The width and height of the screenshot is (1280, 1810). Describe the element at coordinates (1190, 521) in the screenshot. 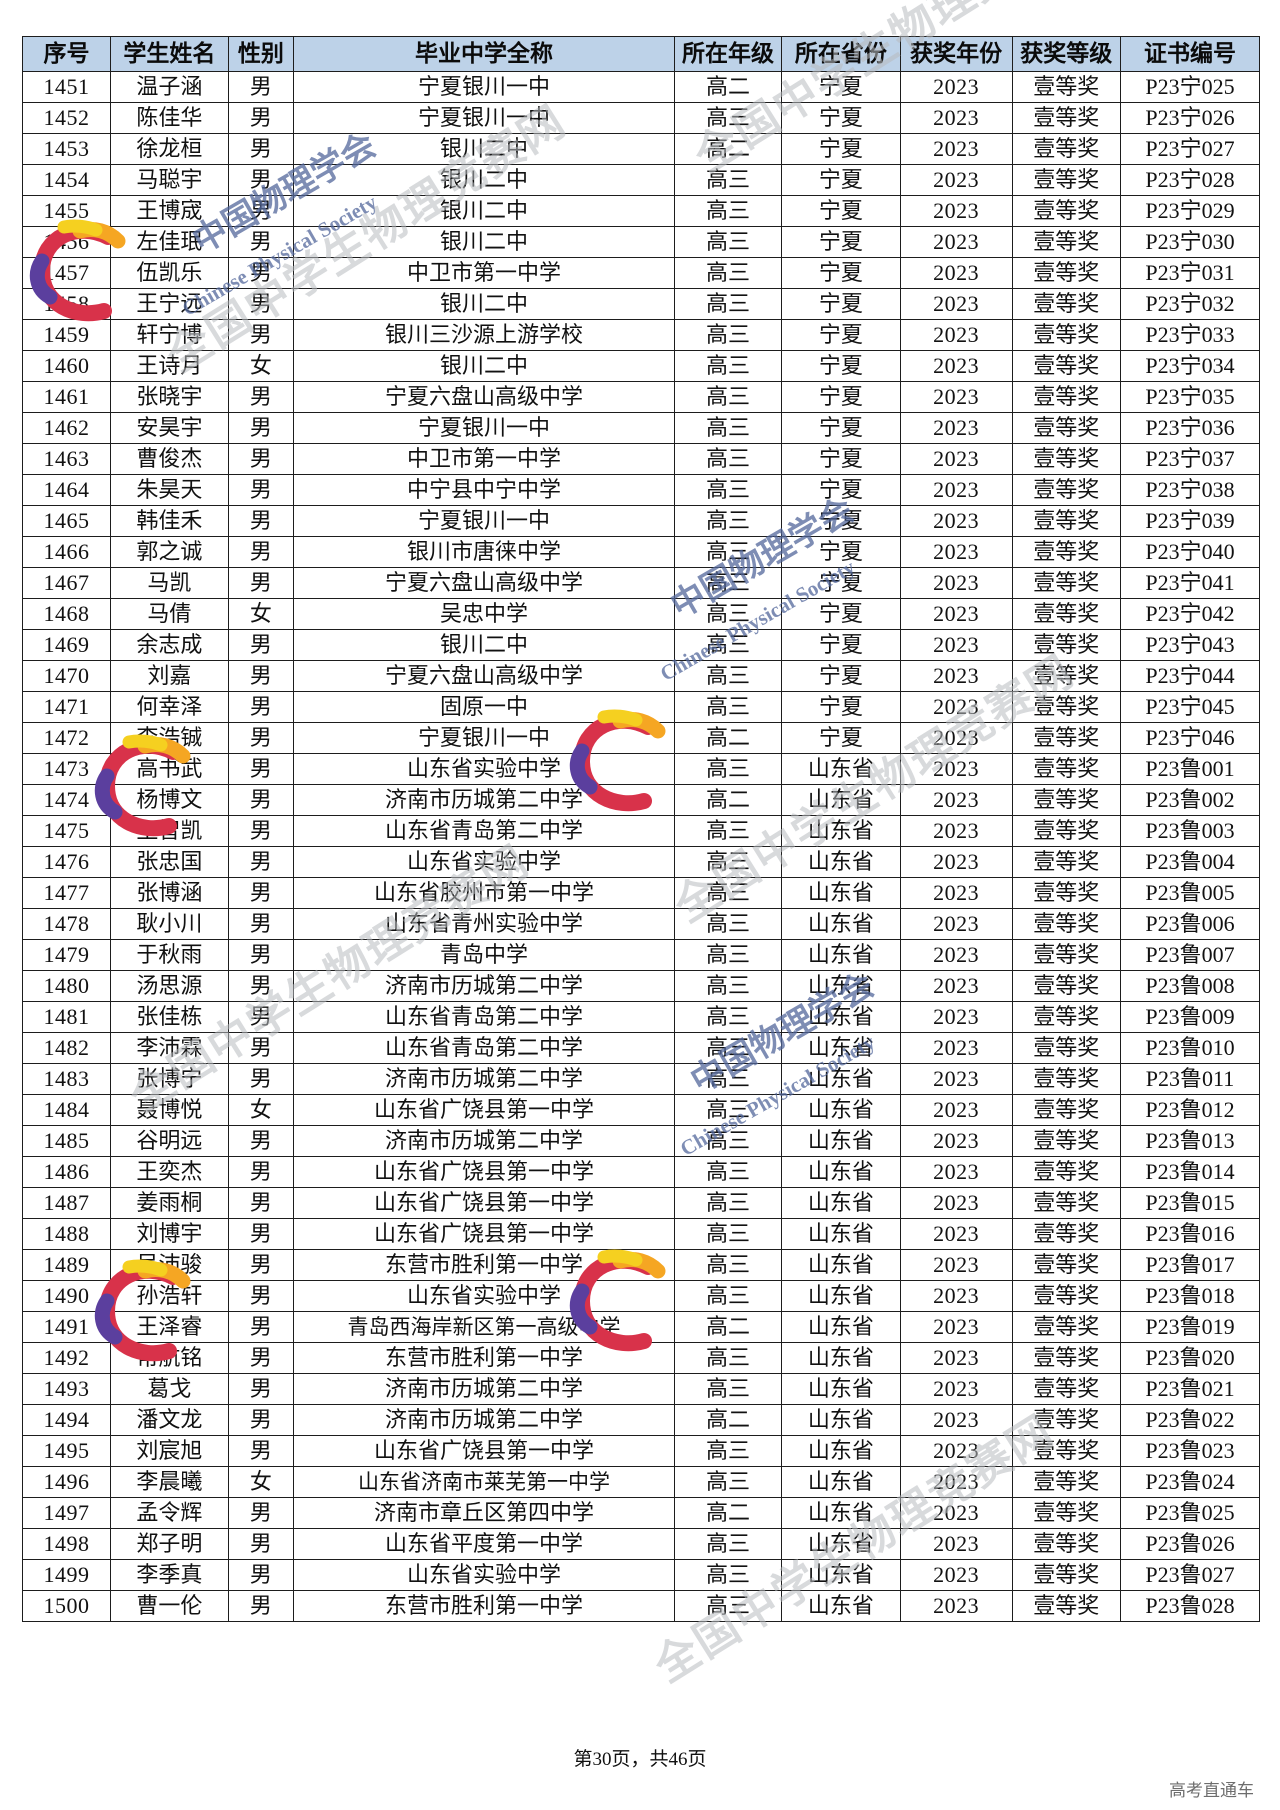

I see `cell-certificate: P23宁039` at that location.